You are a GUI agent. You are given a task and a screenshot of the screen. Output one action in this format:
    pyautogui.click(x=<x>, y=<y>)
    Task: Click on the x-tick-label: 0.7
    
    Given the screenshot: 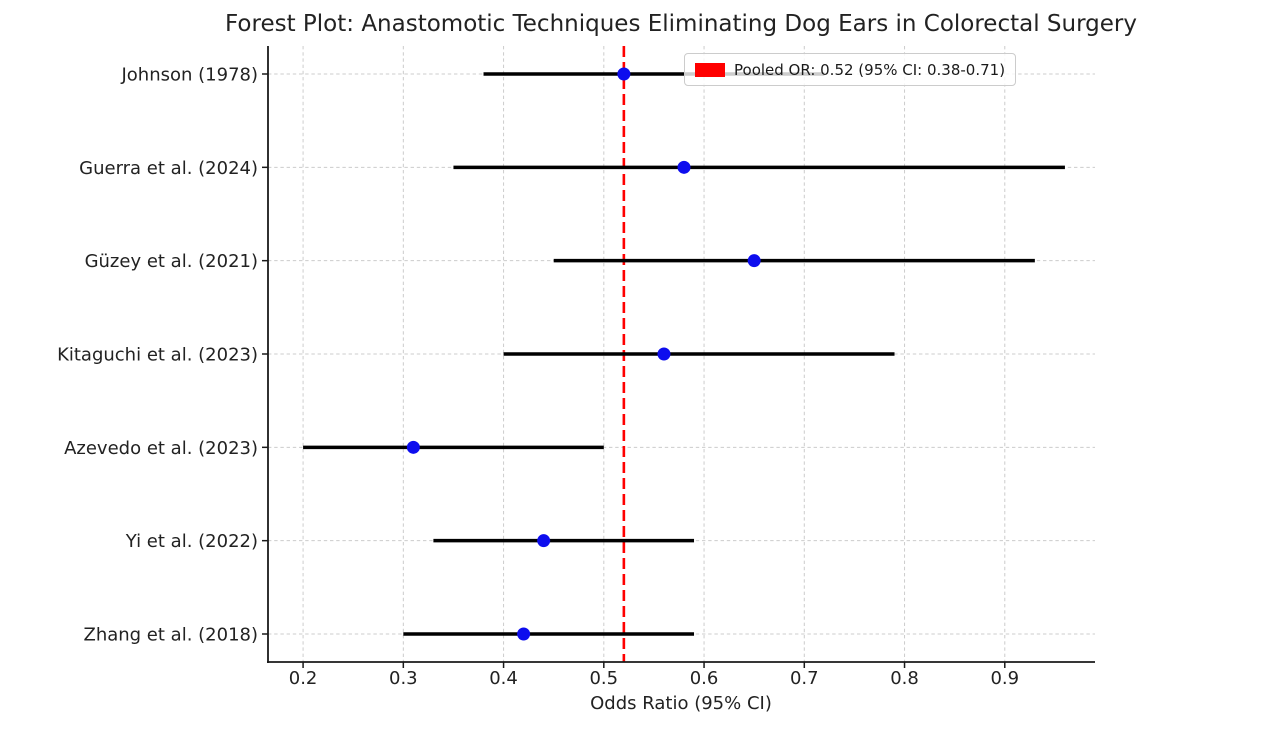 What is the action you would take?
    pyautogui.click(x=804, y=678)
    